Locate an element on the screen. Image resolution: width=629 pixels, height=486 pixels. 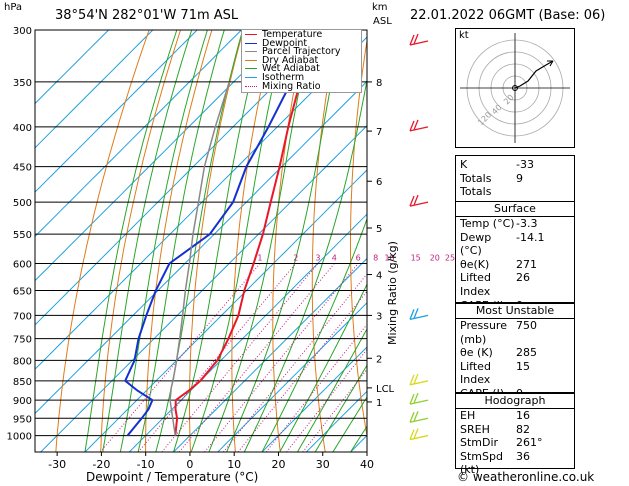
most-unstable-label: Lifted Index is located at coordinates (475, 373).